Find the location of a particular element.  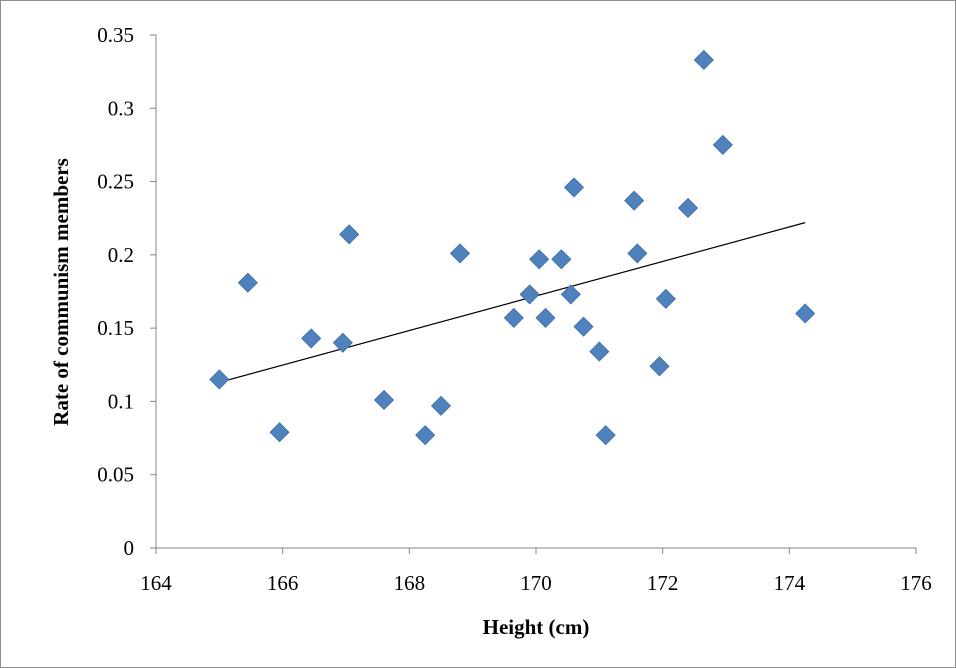

x-tick-label: 170 is located at coordinates (536, 583).